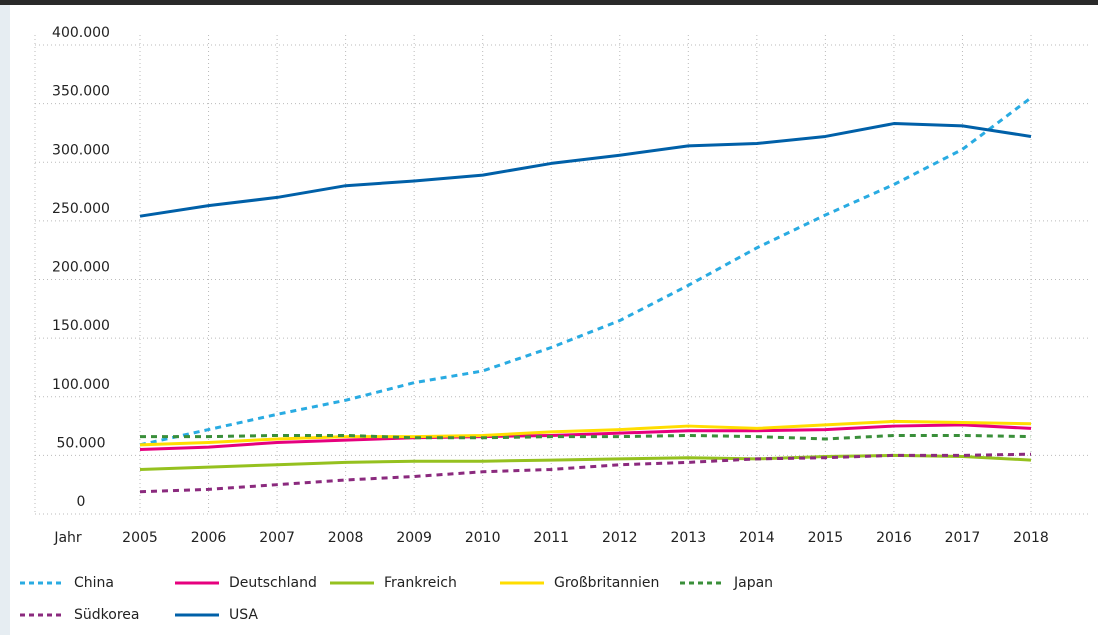 Image resolution: width=1098 pixels, height=635 pixels. What do you see at coordinates (826, 538) in the screenshot?
I see `x-tick-label: 2015` at bounding box center [826, 538].